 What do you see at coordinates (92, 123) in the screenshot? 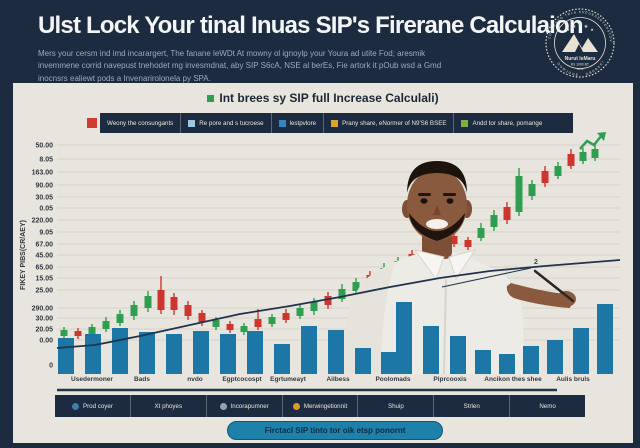
I see `red-square-icon` at bounding box center [92, 123].